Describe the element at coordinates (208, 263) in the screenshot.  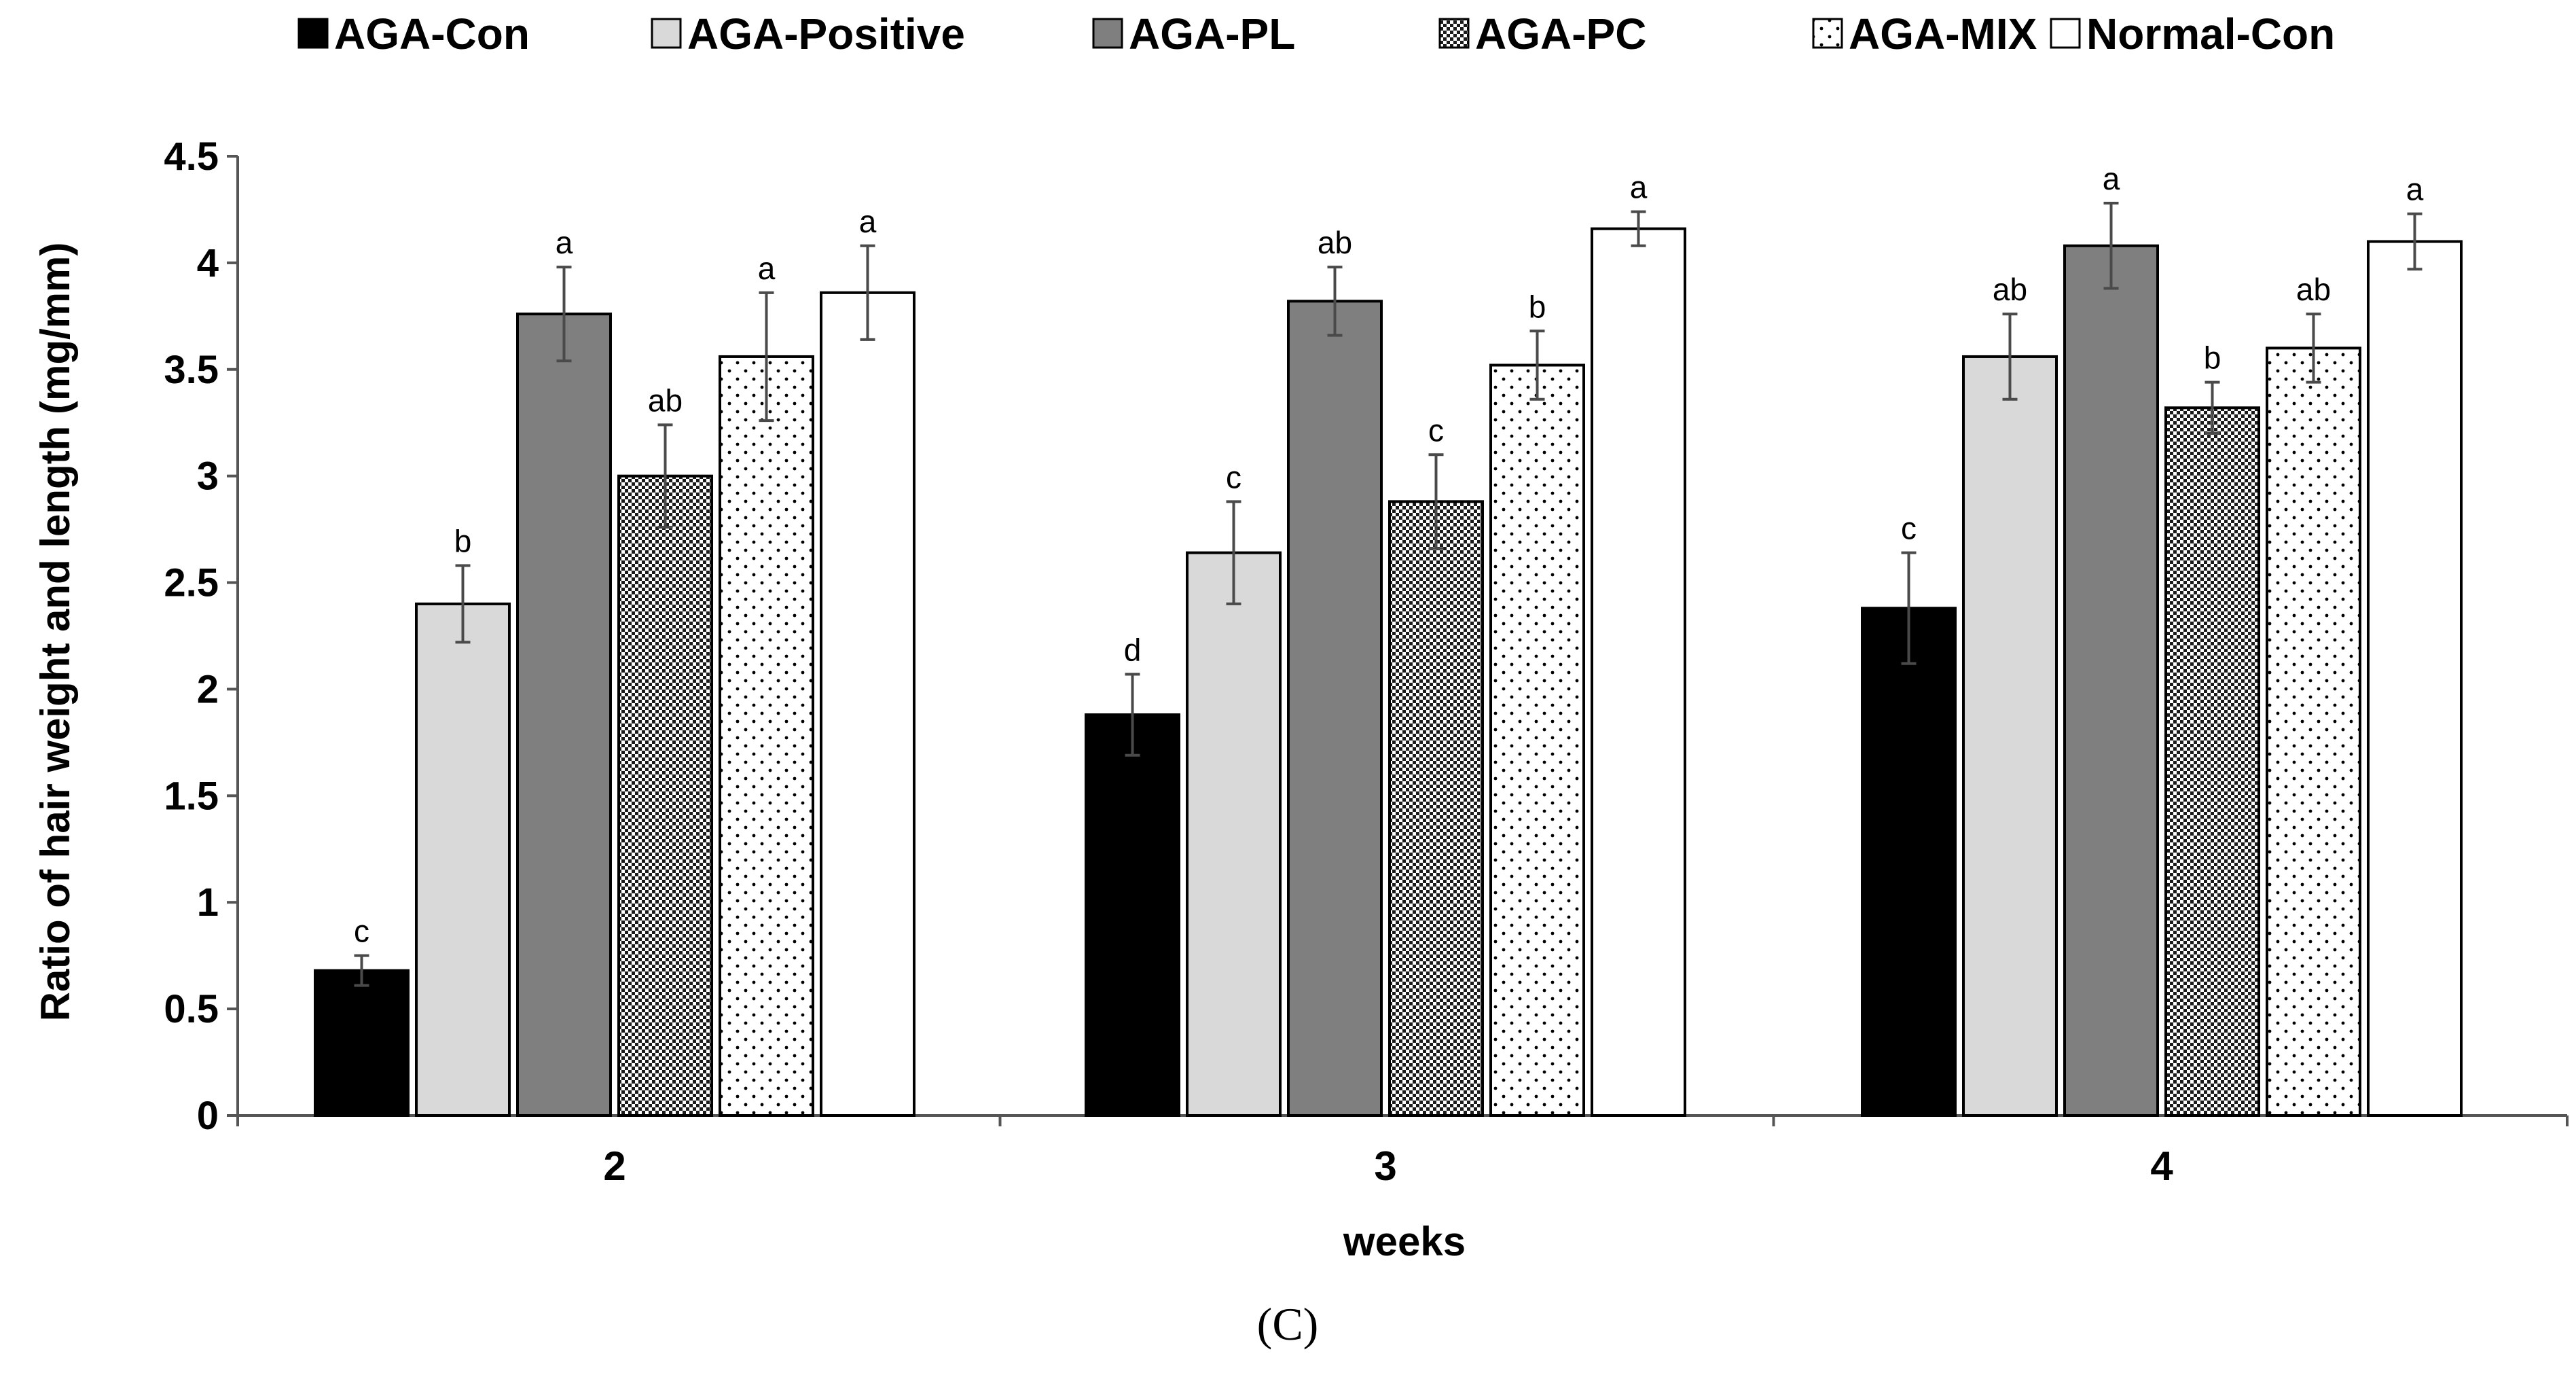
I see `y-tick-label: 4` at that location.